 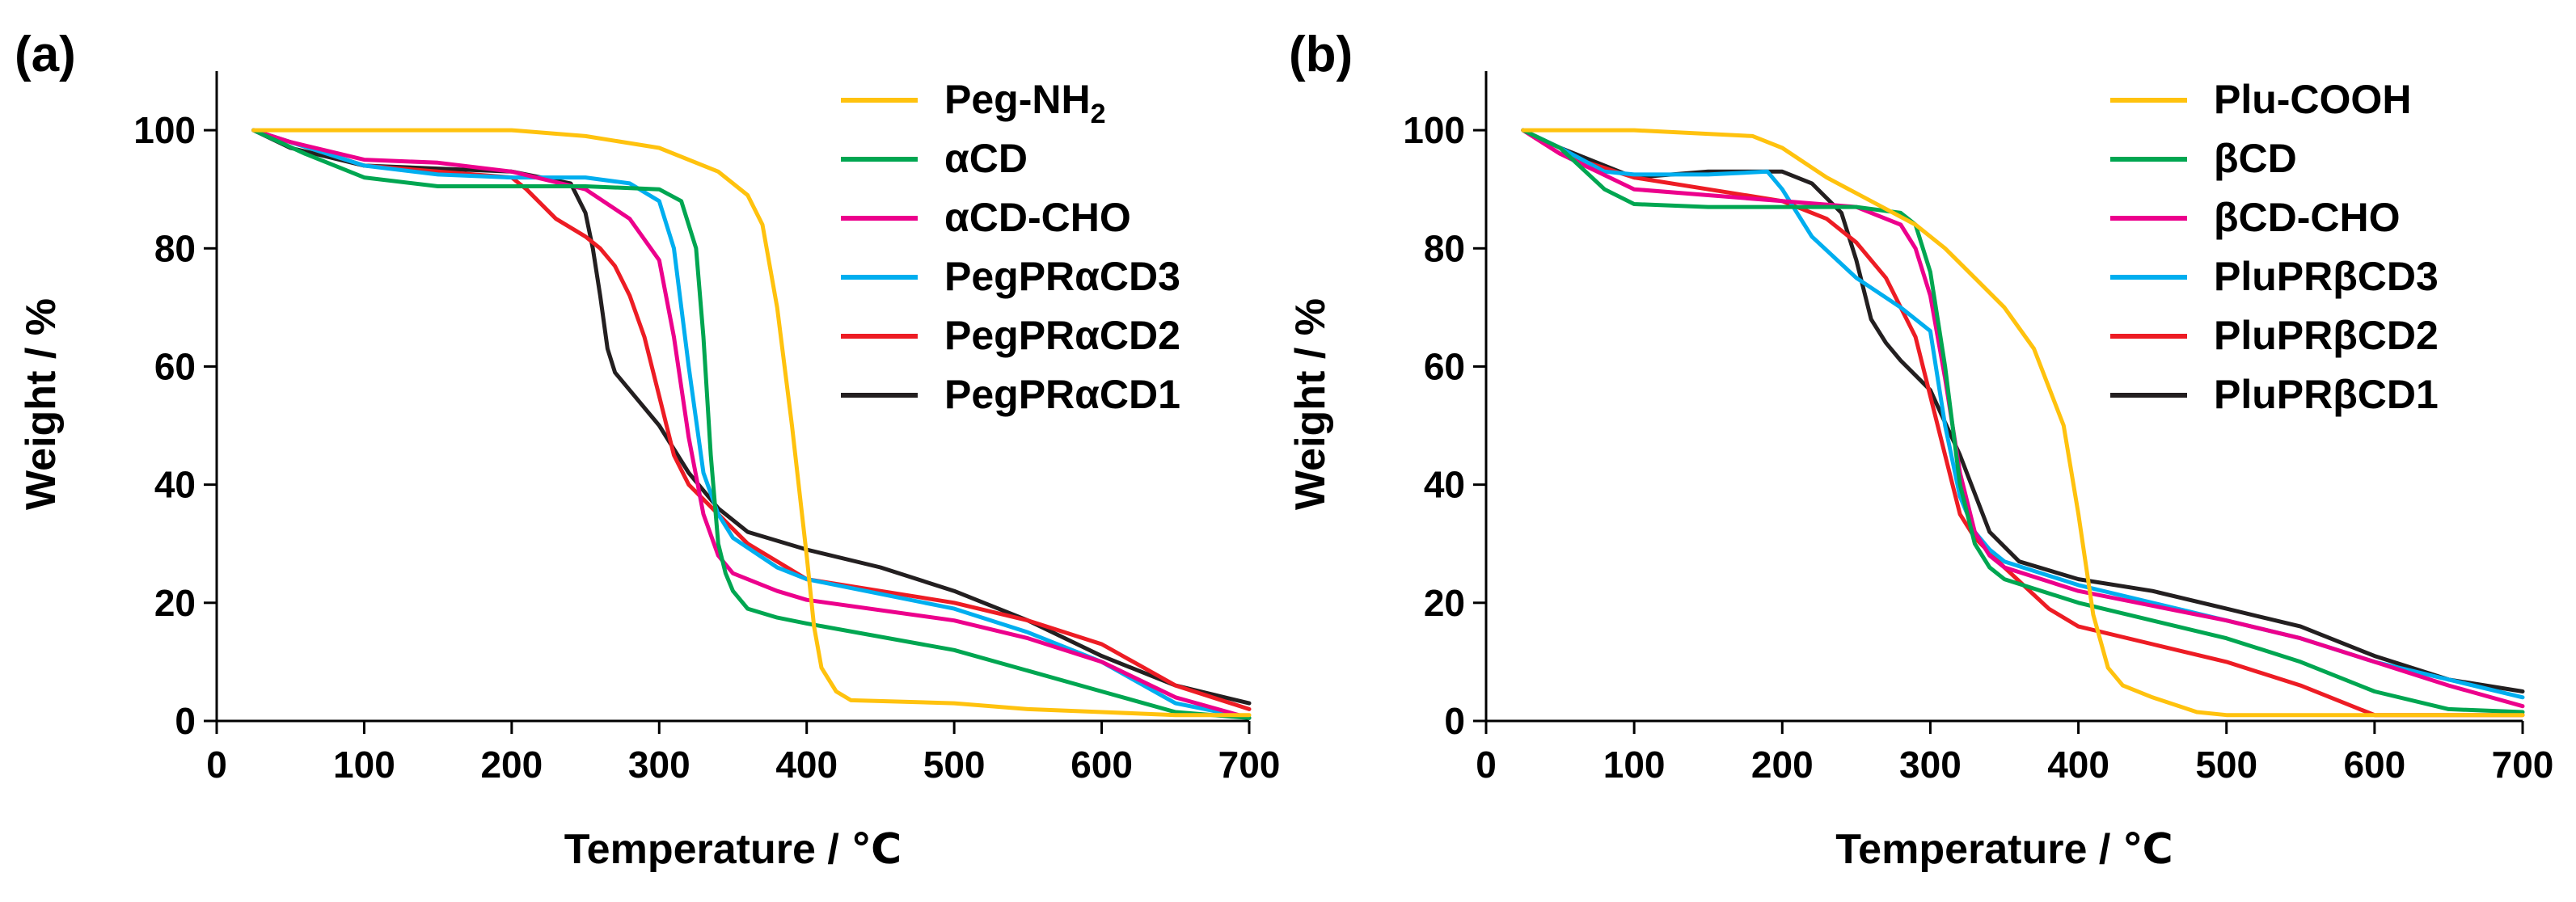 I want to click on legend-label: Peg-NH2, so click(x=1025, y=103).